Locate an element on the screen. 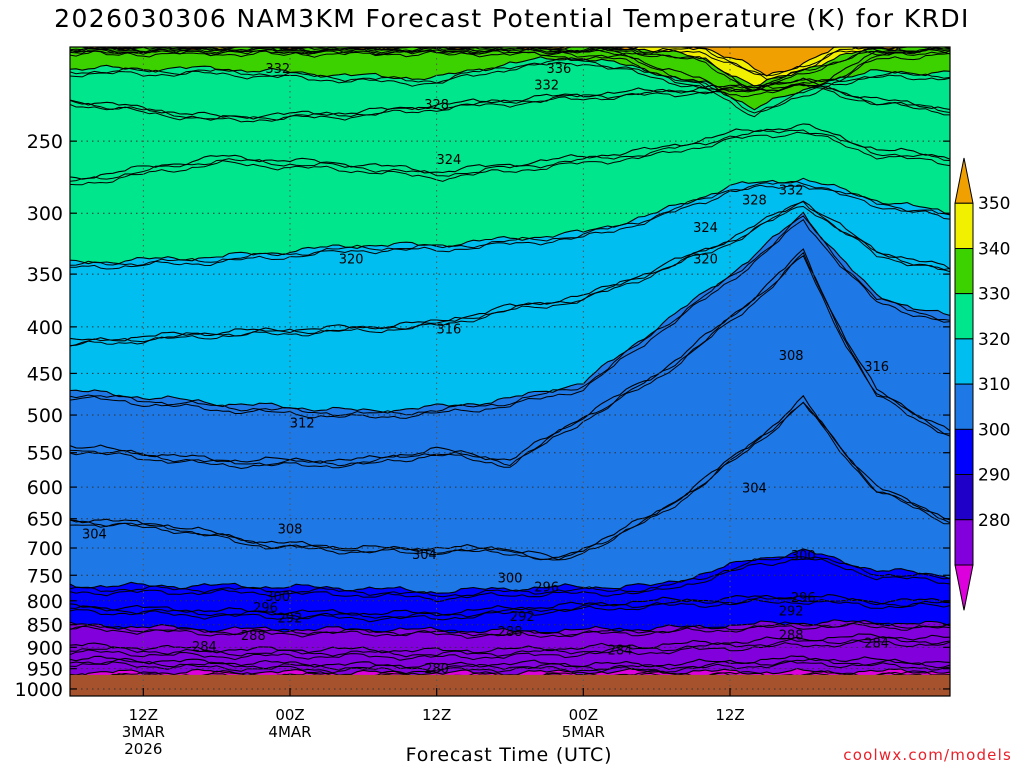  colorbar-label-350: 350 is located at coordinates (994, 204).